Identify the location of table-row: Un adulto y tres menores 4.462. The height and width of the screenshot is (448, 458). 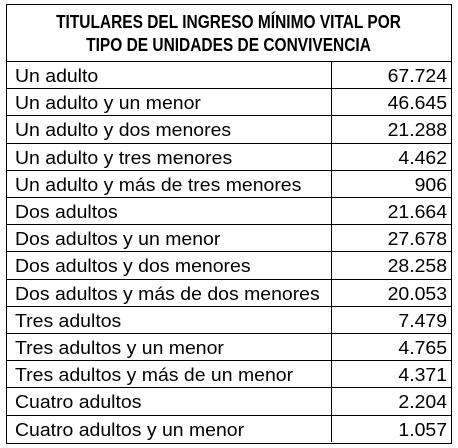
(229, 157).